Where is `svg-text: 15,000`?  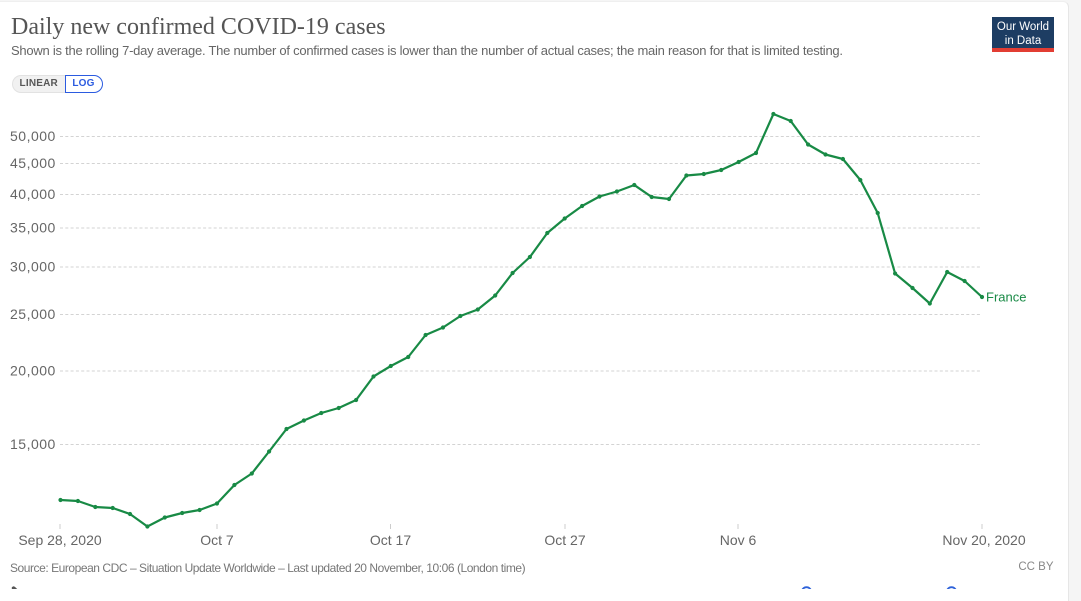
svg-text: 15,000 is located at coordinates (33, 444).